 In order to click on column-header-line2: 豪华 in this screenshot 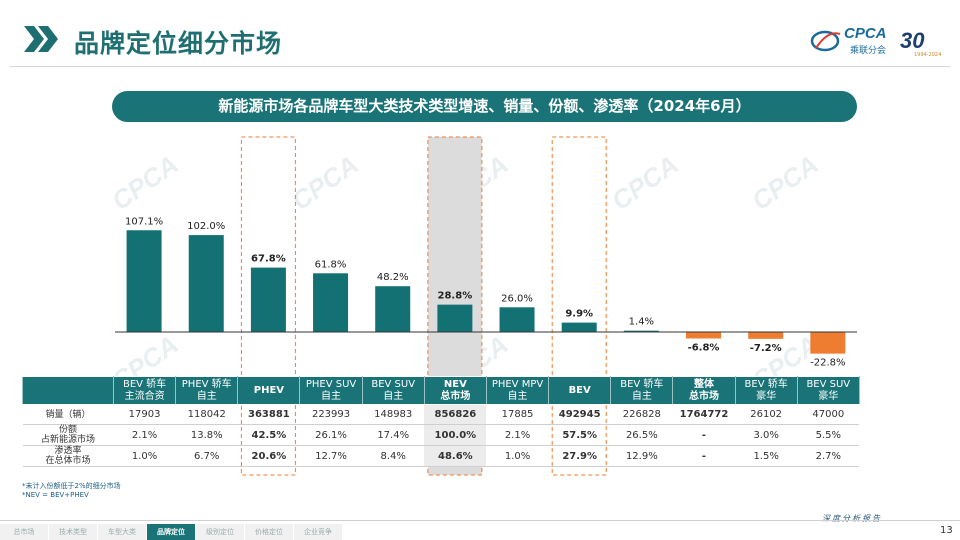, I will do `click(828, 396)`.